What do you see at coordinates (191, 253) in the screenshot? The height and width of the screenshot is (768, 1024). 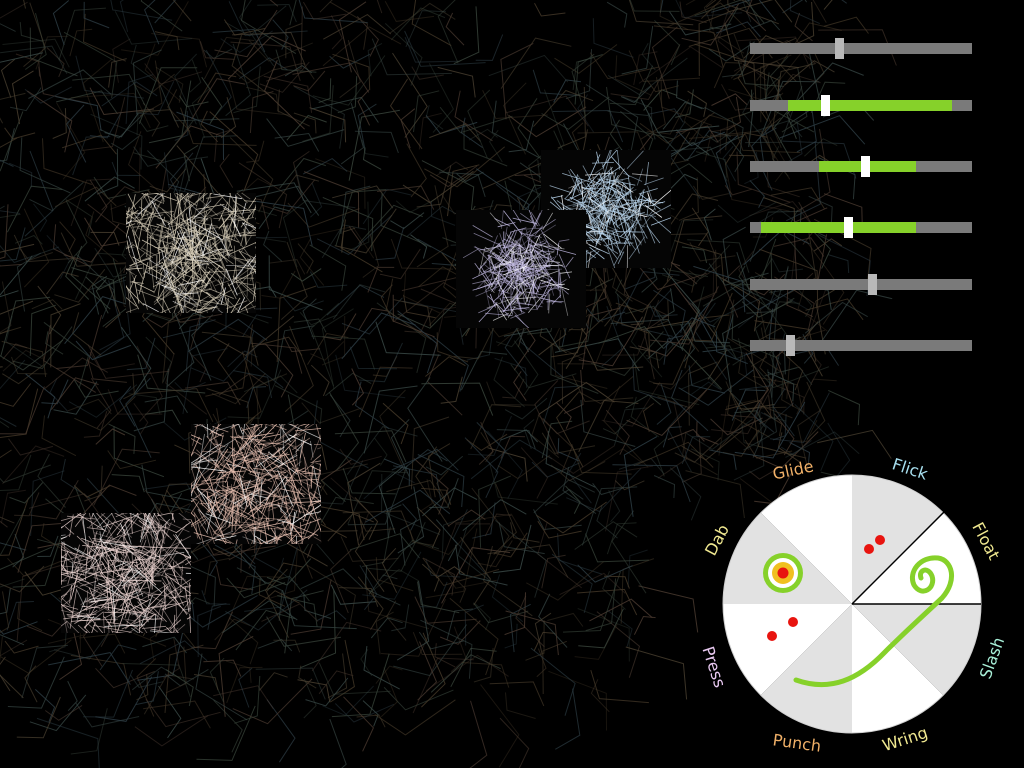 I see `patch-beige` at bounding box center [191, 253].